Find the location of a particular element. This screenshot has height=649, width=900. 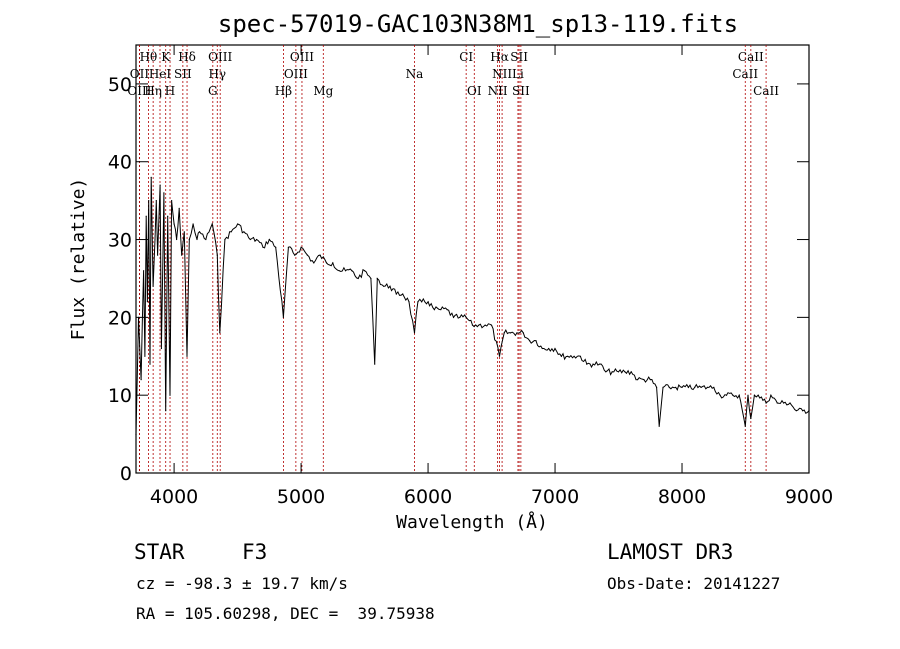

x-axis-label: Wavelength (Å) is located at coordinates (472, 522).